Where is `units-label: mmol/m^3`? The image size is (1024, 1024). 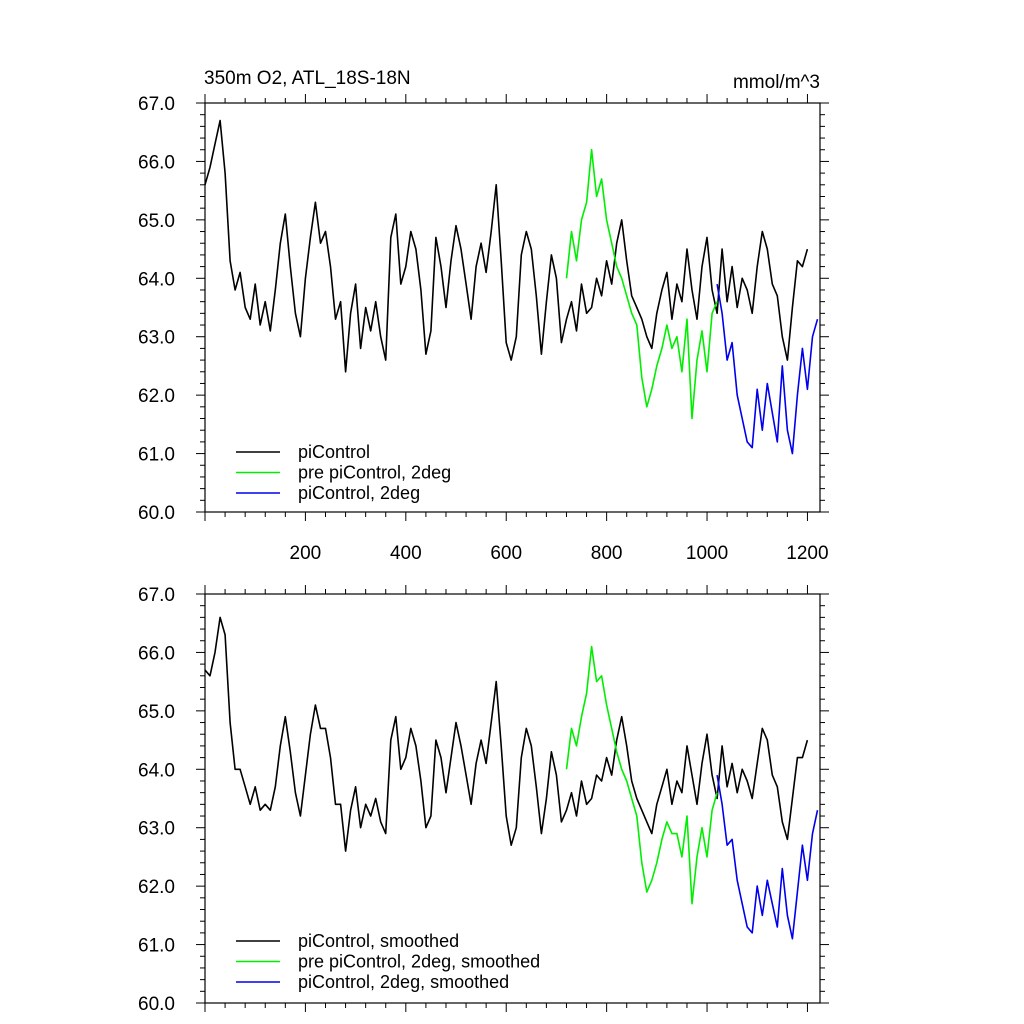
units-label: mmol/m^3 is located at coordinates (776, 82).